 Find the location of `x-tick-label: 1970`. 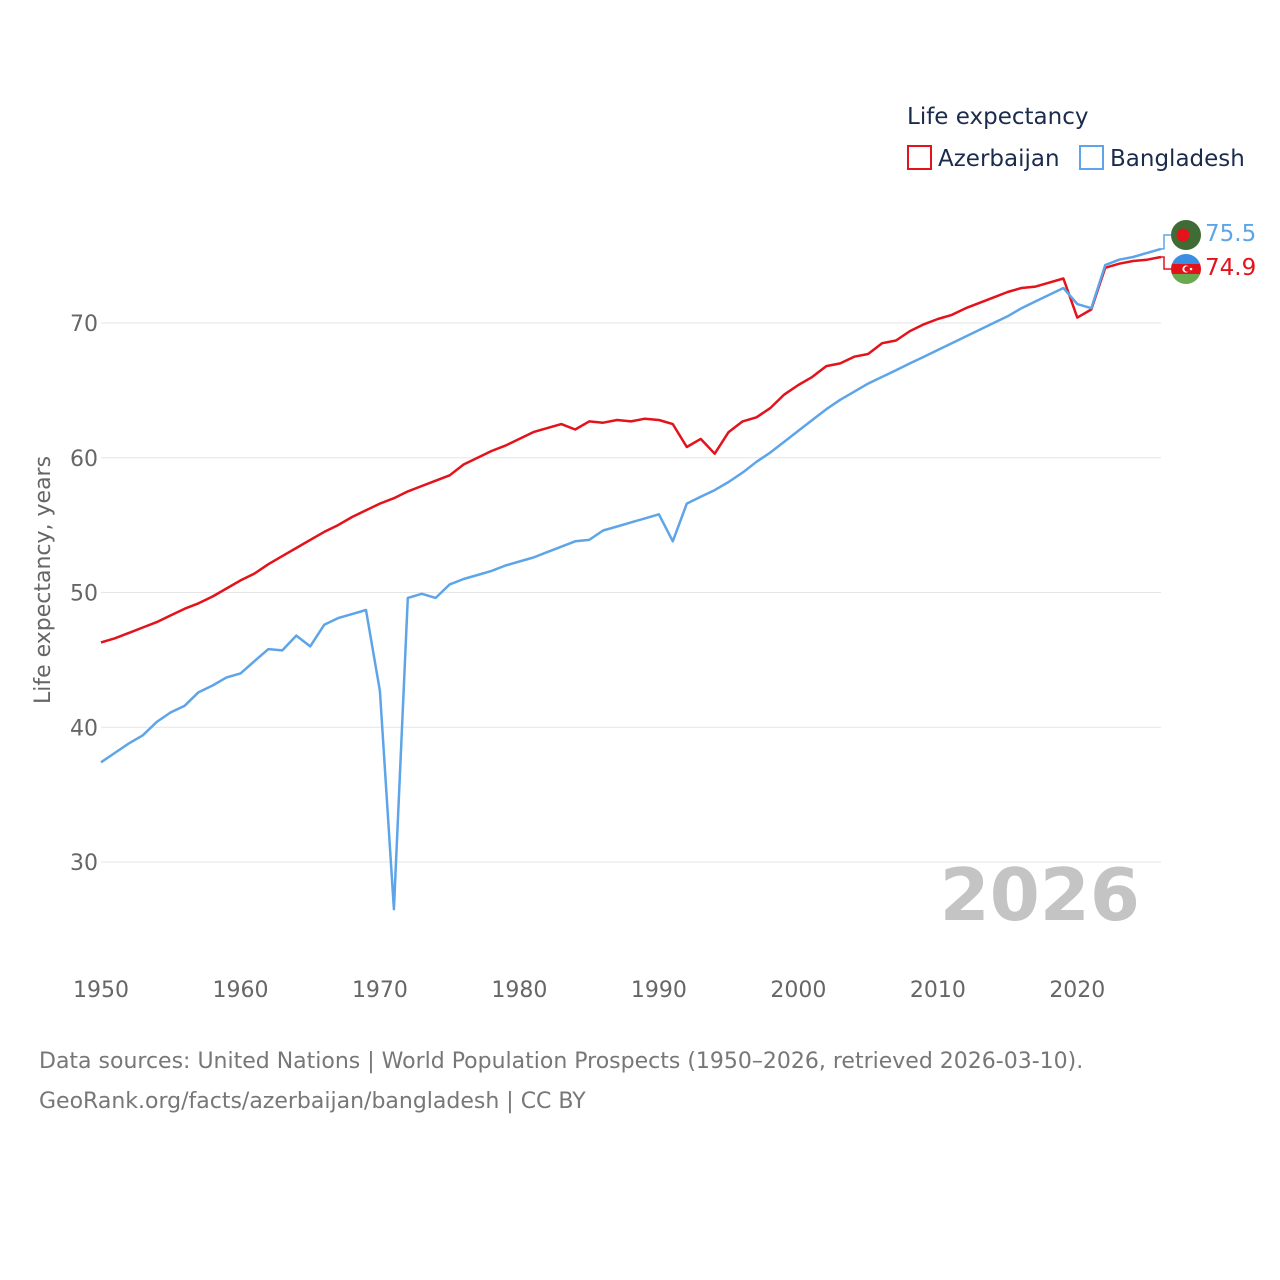

x-tick-label: 1970 is located at coordinates (380, 990).